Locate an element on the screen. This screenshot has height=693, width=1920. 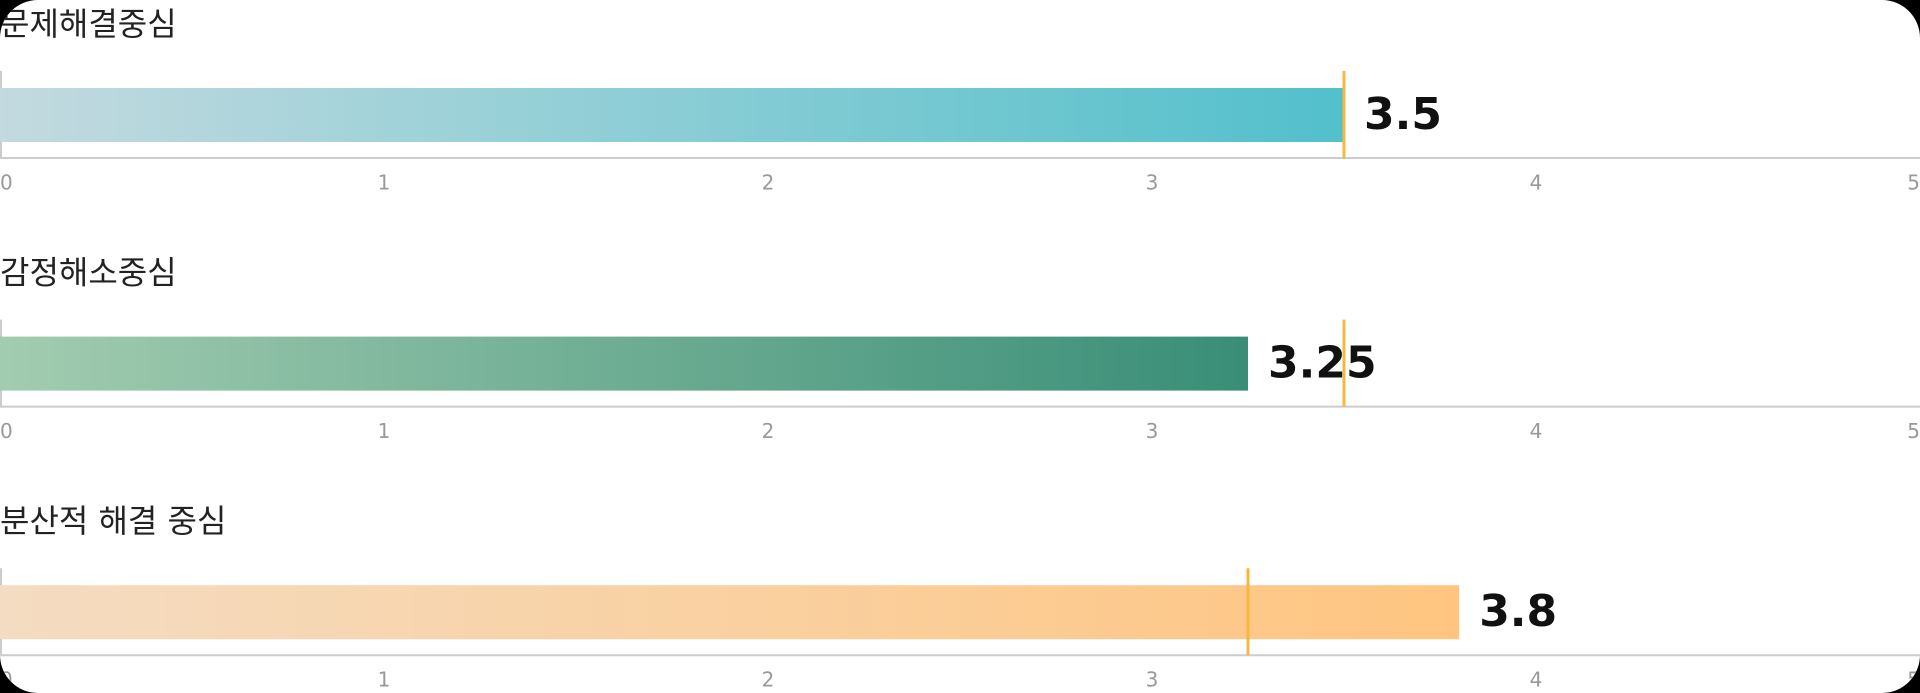
chart-title: 분산적 해결 중심 is located at coordinates (113, 521).